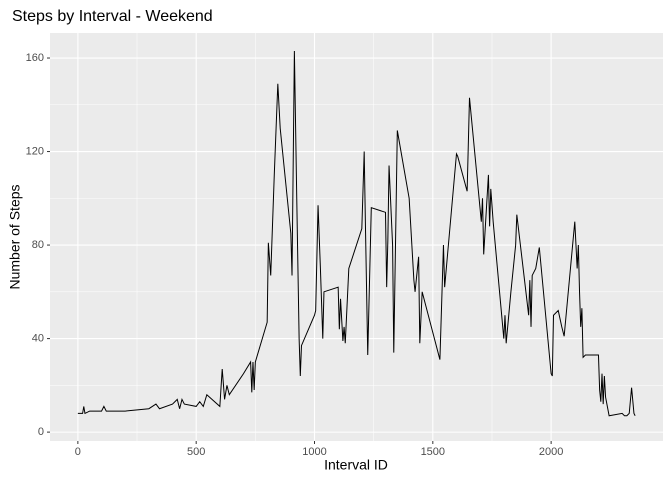  Describe the element at coordinates (112, 16) in the screenshot. I see `chart-title: Steps by Interval - Weekend` at that location.